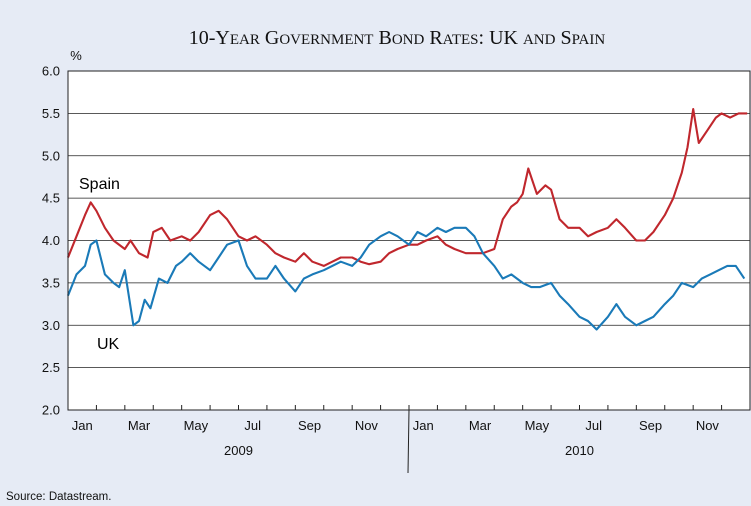 The width and height of the screenshot is (751, 506). I want to click on y-tick-label: 5.0, so click(51, 155).